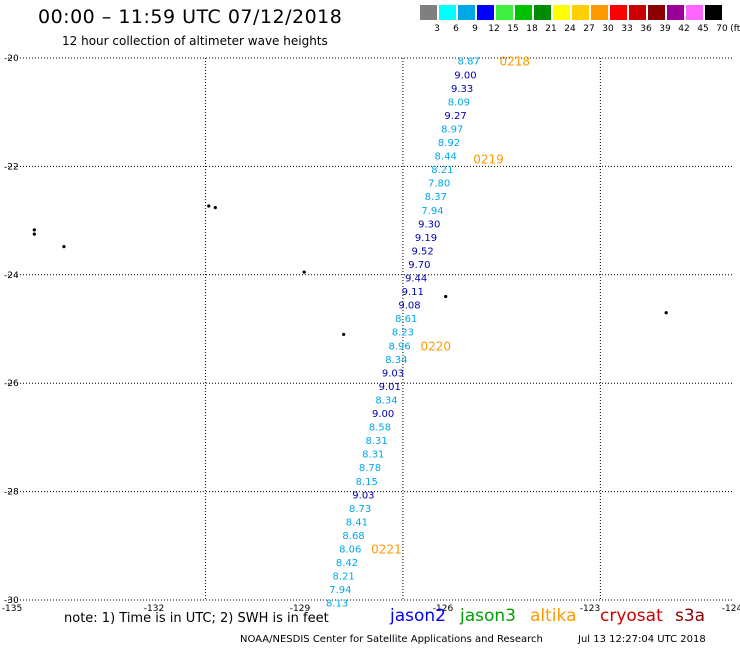 Image resolution: width=740 pixels, height=650 pixels. What do you see at coordinates (190, 17) in the screenshot?
I see `chart-title: 00:00 – 11:59 UTC 07/12/2018` at bounding box center [190, 17].